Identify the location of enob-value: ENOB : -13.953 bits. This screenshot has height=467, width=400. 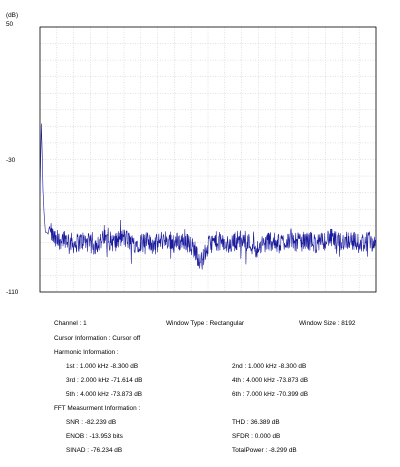
(94, 436).